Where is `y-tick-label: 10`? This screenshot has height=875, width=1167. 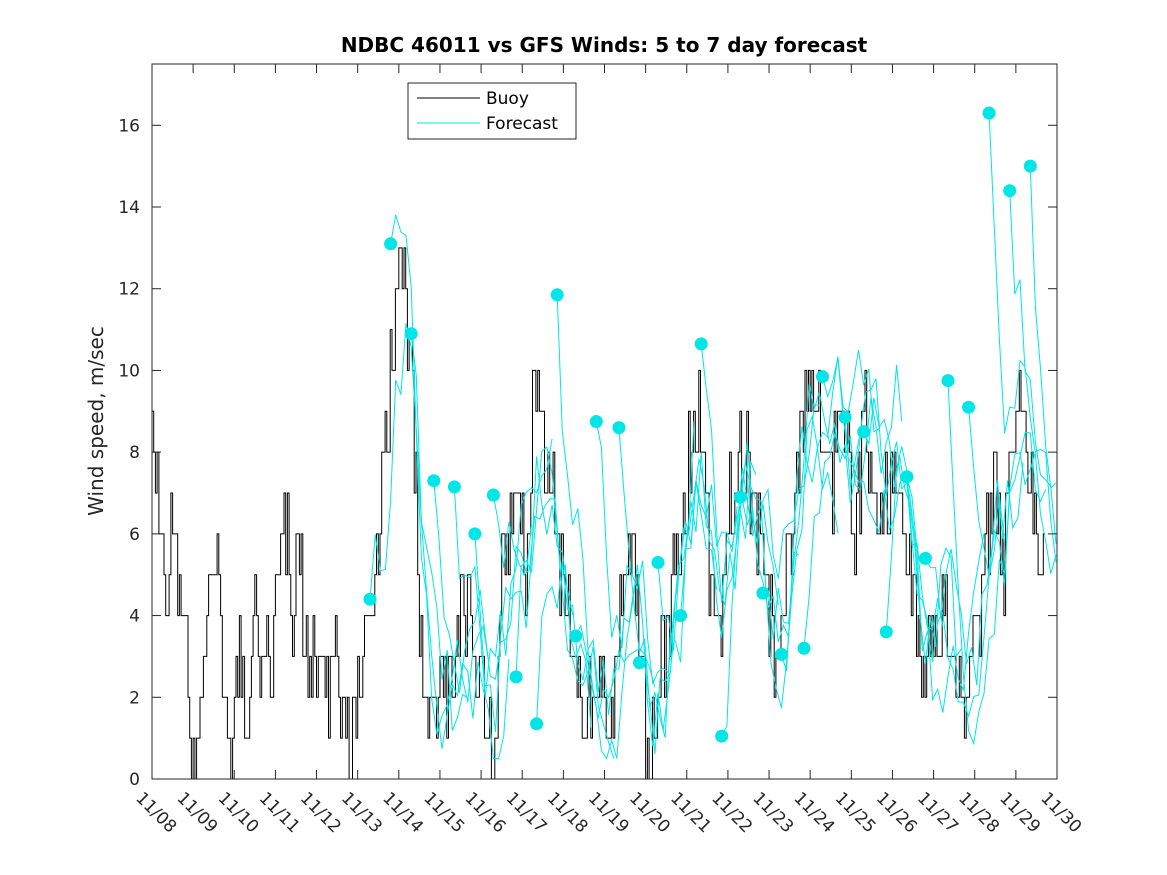
y-tick-label: 10 is located at coordinates (129, 371).